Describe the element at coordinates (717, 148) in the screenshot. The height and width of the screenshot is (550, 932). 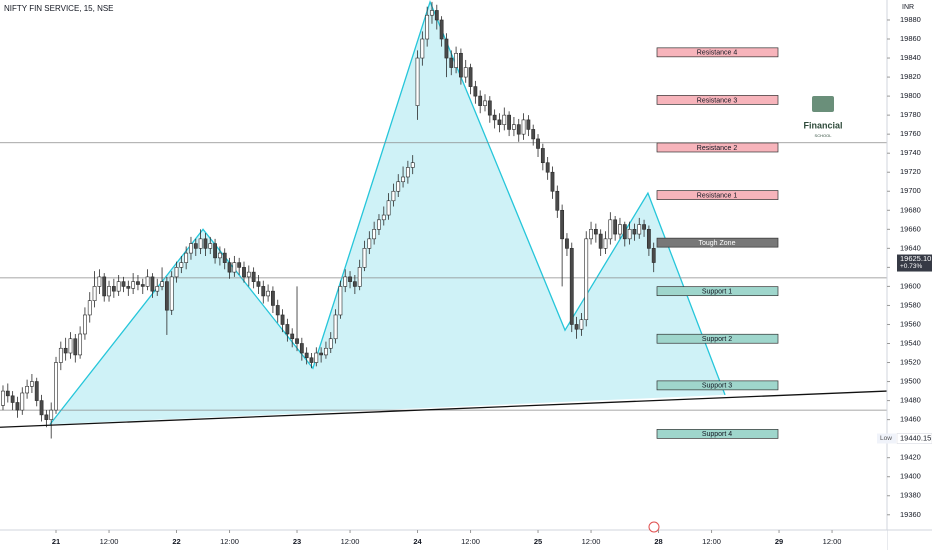
I see `zone-label: Resistance 2` at that location.